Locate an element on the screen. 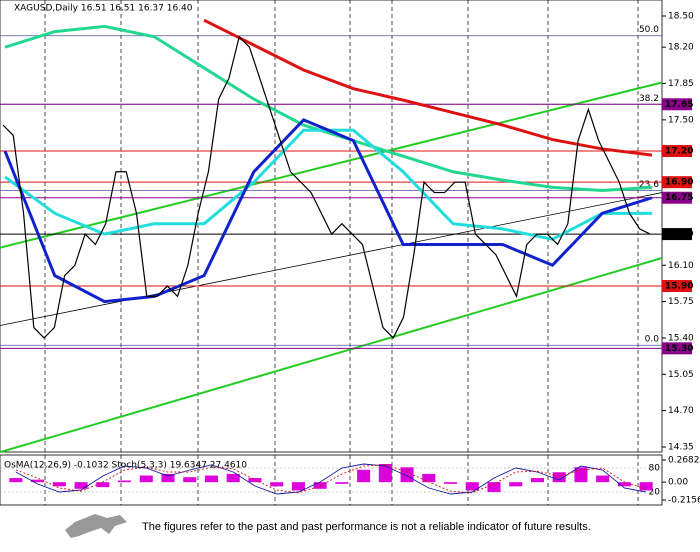  level-label: 15.30 is located at coordinates (679, 349).